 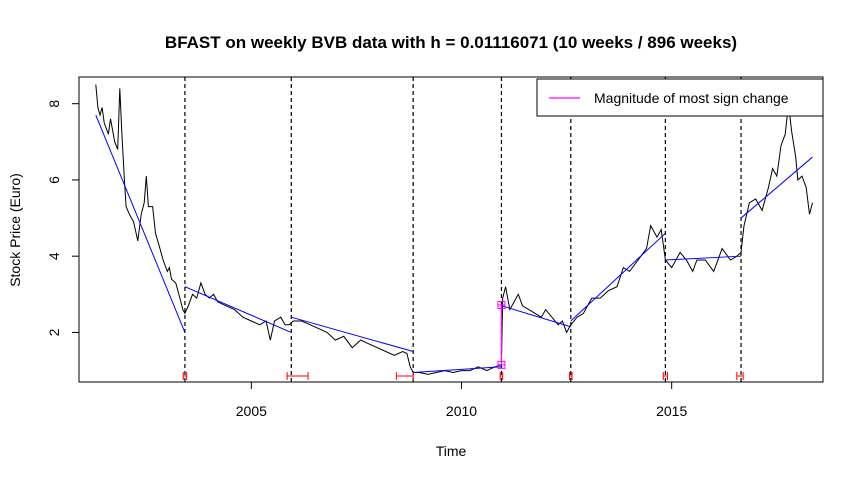 I want to click on y-tick-label: 2, so click(x=54, y=332).